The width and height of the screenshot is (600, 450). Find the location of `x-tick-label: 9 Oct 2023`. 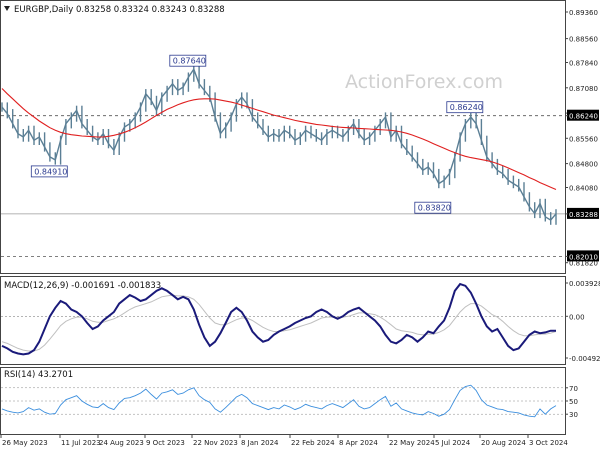

x-tick-label: 9 Oct 2023 is located at coordinates (165, 443).